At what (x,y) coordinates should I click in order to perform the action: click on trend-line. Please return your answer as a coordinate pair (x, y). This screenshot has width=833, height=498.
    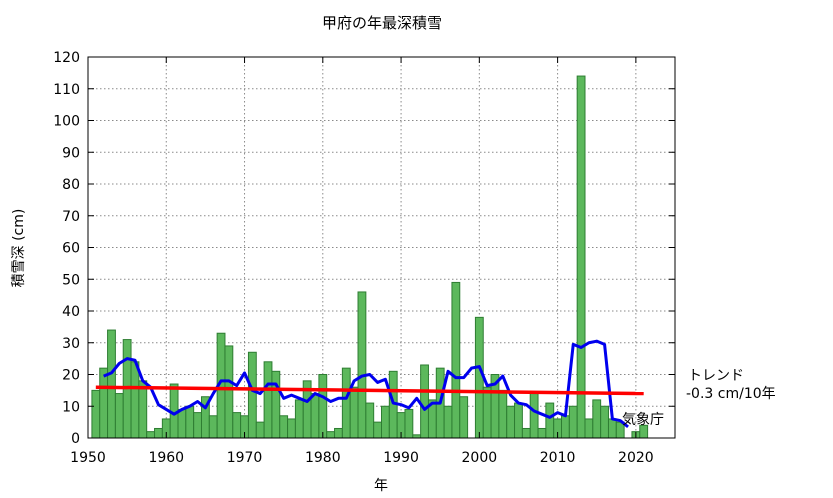
    Looking at the image, I should click on (369, 390).